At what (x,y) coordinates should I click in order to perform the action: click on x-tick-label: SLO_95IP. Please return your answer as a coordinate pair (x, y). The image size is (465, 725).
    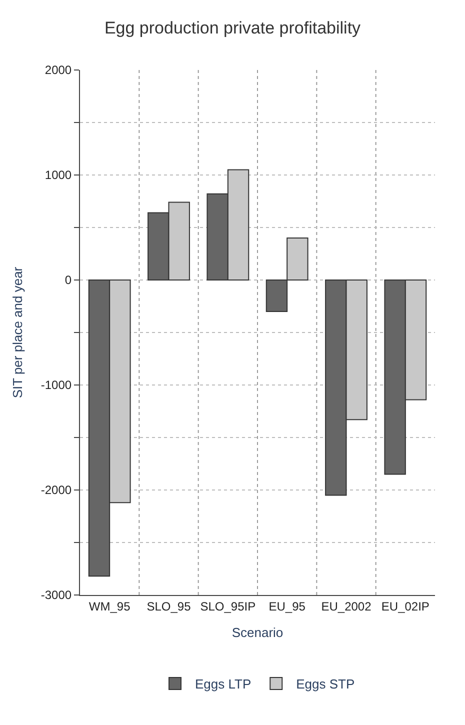
    Looking at the image, I should click on (228, 606).